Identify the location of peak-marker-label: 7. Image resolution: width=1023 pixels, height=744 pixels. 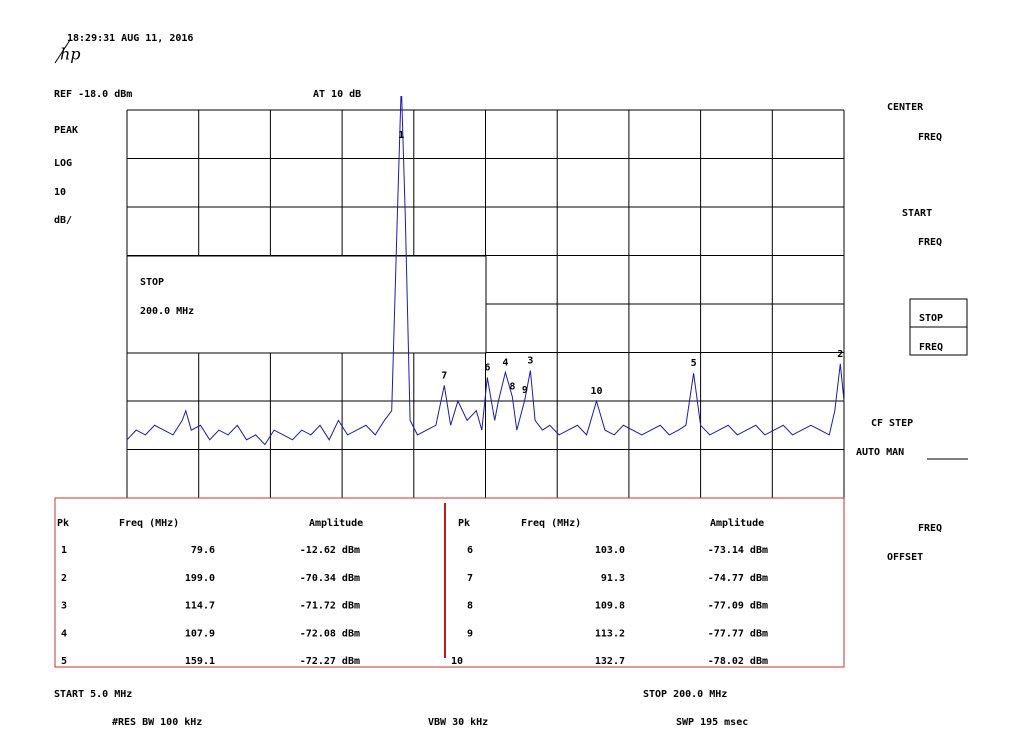
(444, 375).